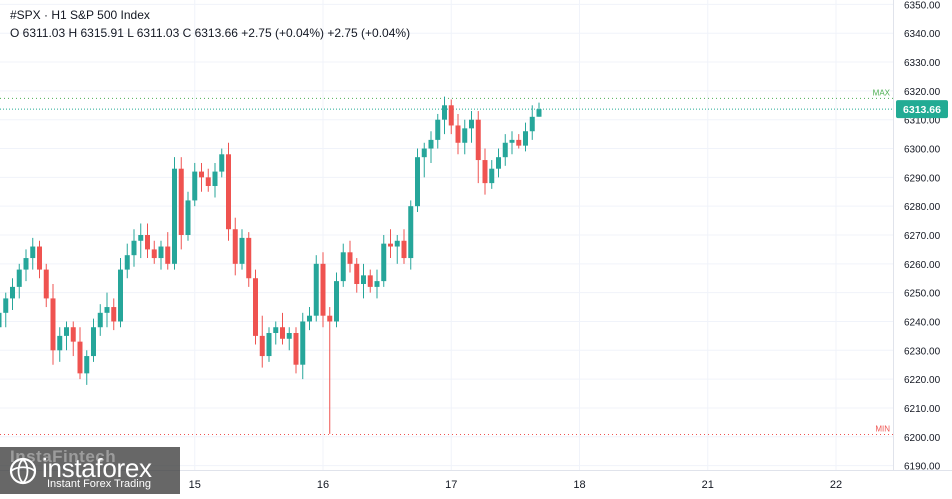 The width and height of the screenshot is (952, 499). I want to click on x-tick-label: 15, so click(195, 485).